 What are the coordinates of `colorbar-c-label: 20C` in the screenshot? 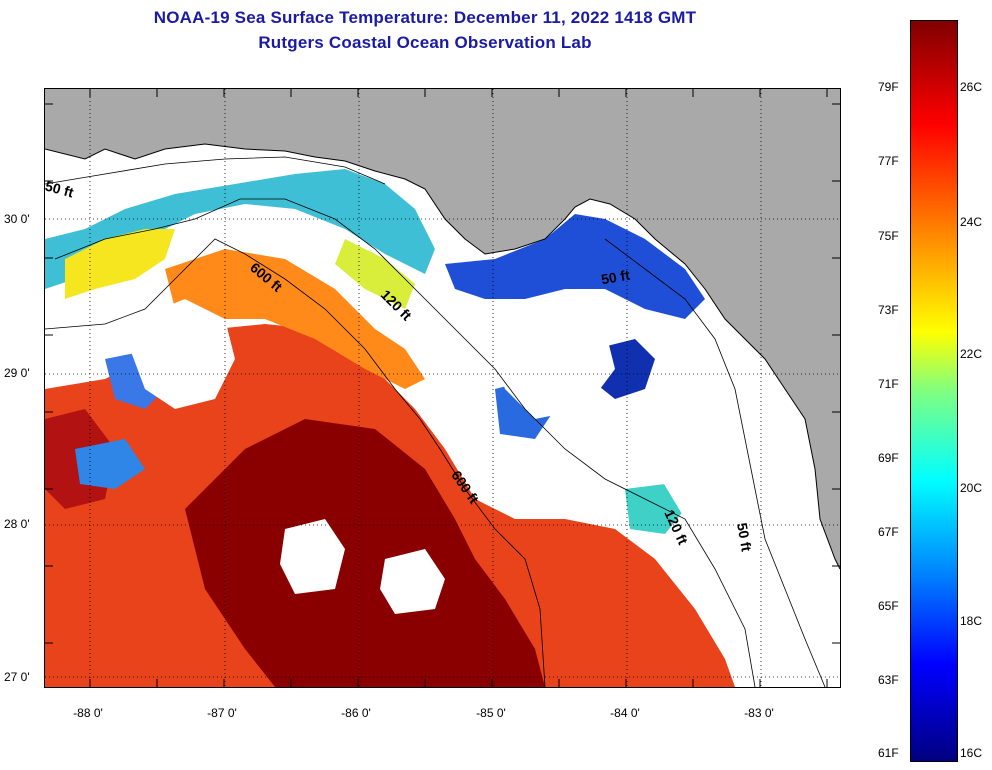 It's located at (971, 488).